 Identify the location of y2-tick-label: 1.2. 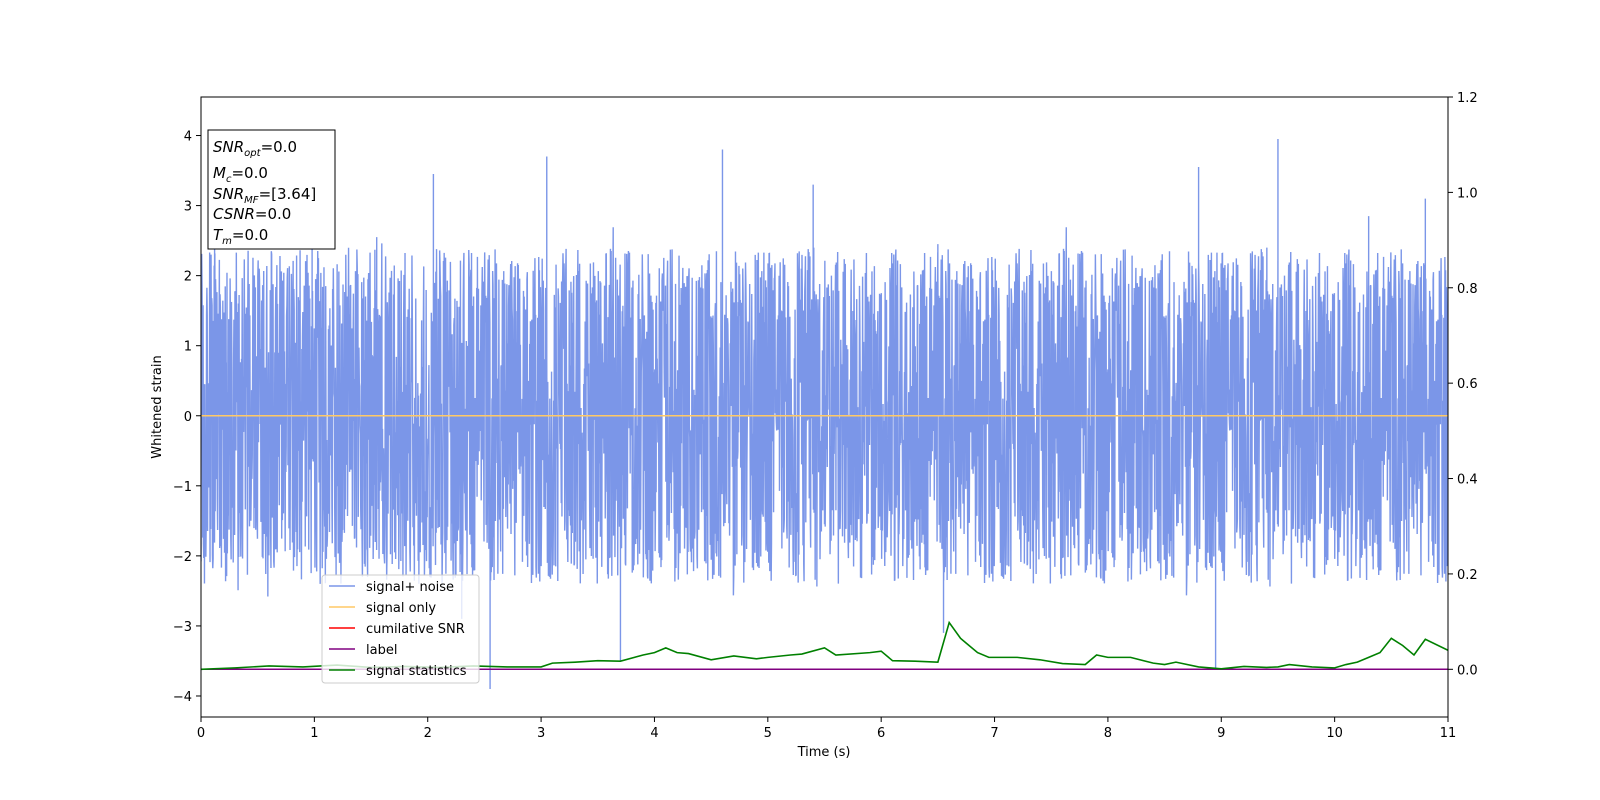
(1467, 98).